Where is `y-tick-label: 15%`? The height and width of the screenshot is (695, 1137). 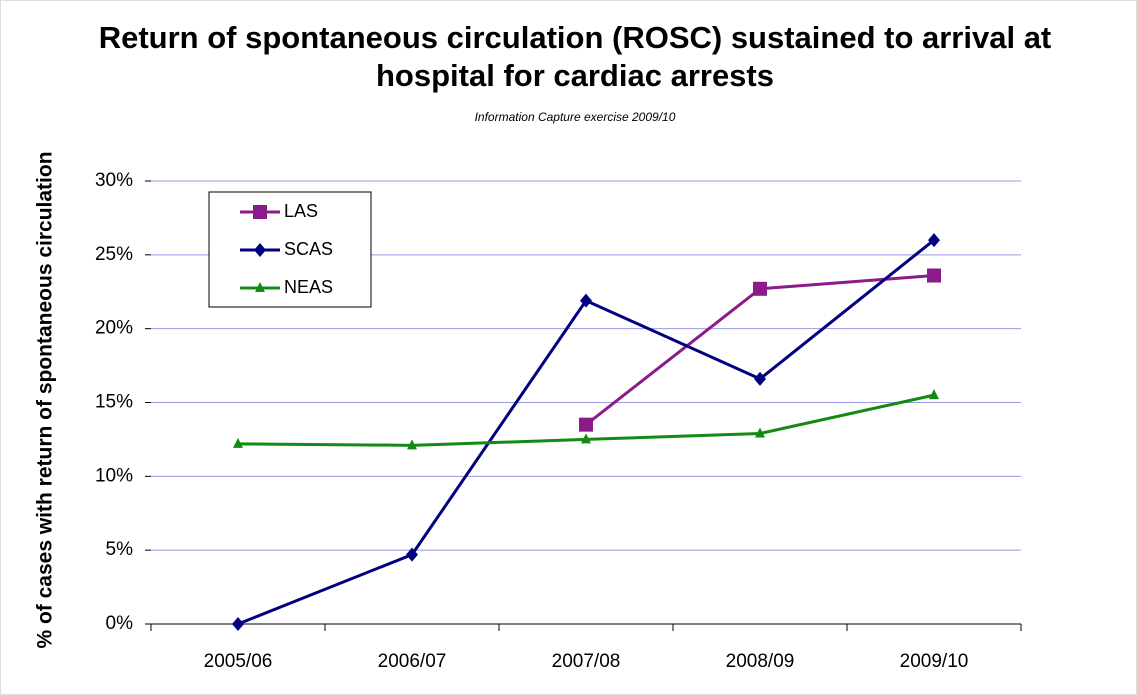 y-tick-label: 15% is located at coordinates (114, 402).